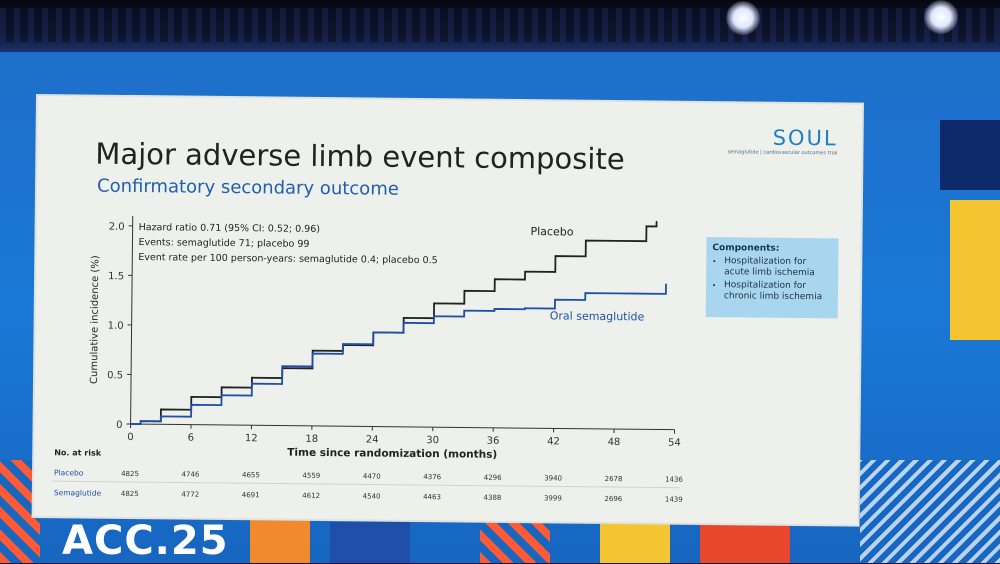 The height and width of the screenshot is (564, 1000). Describe the element at coordinates (119, 425) in the screenshot. I see `y-tick-label: 0` at that location.